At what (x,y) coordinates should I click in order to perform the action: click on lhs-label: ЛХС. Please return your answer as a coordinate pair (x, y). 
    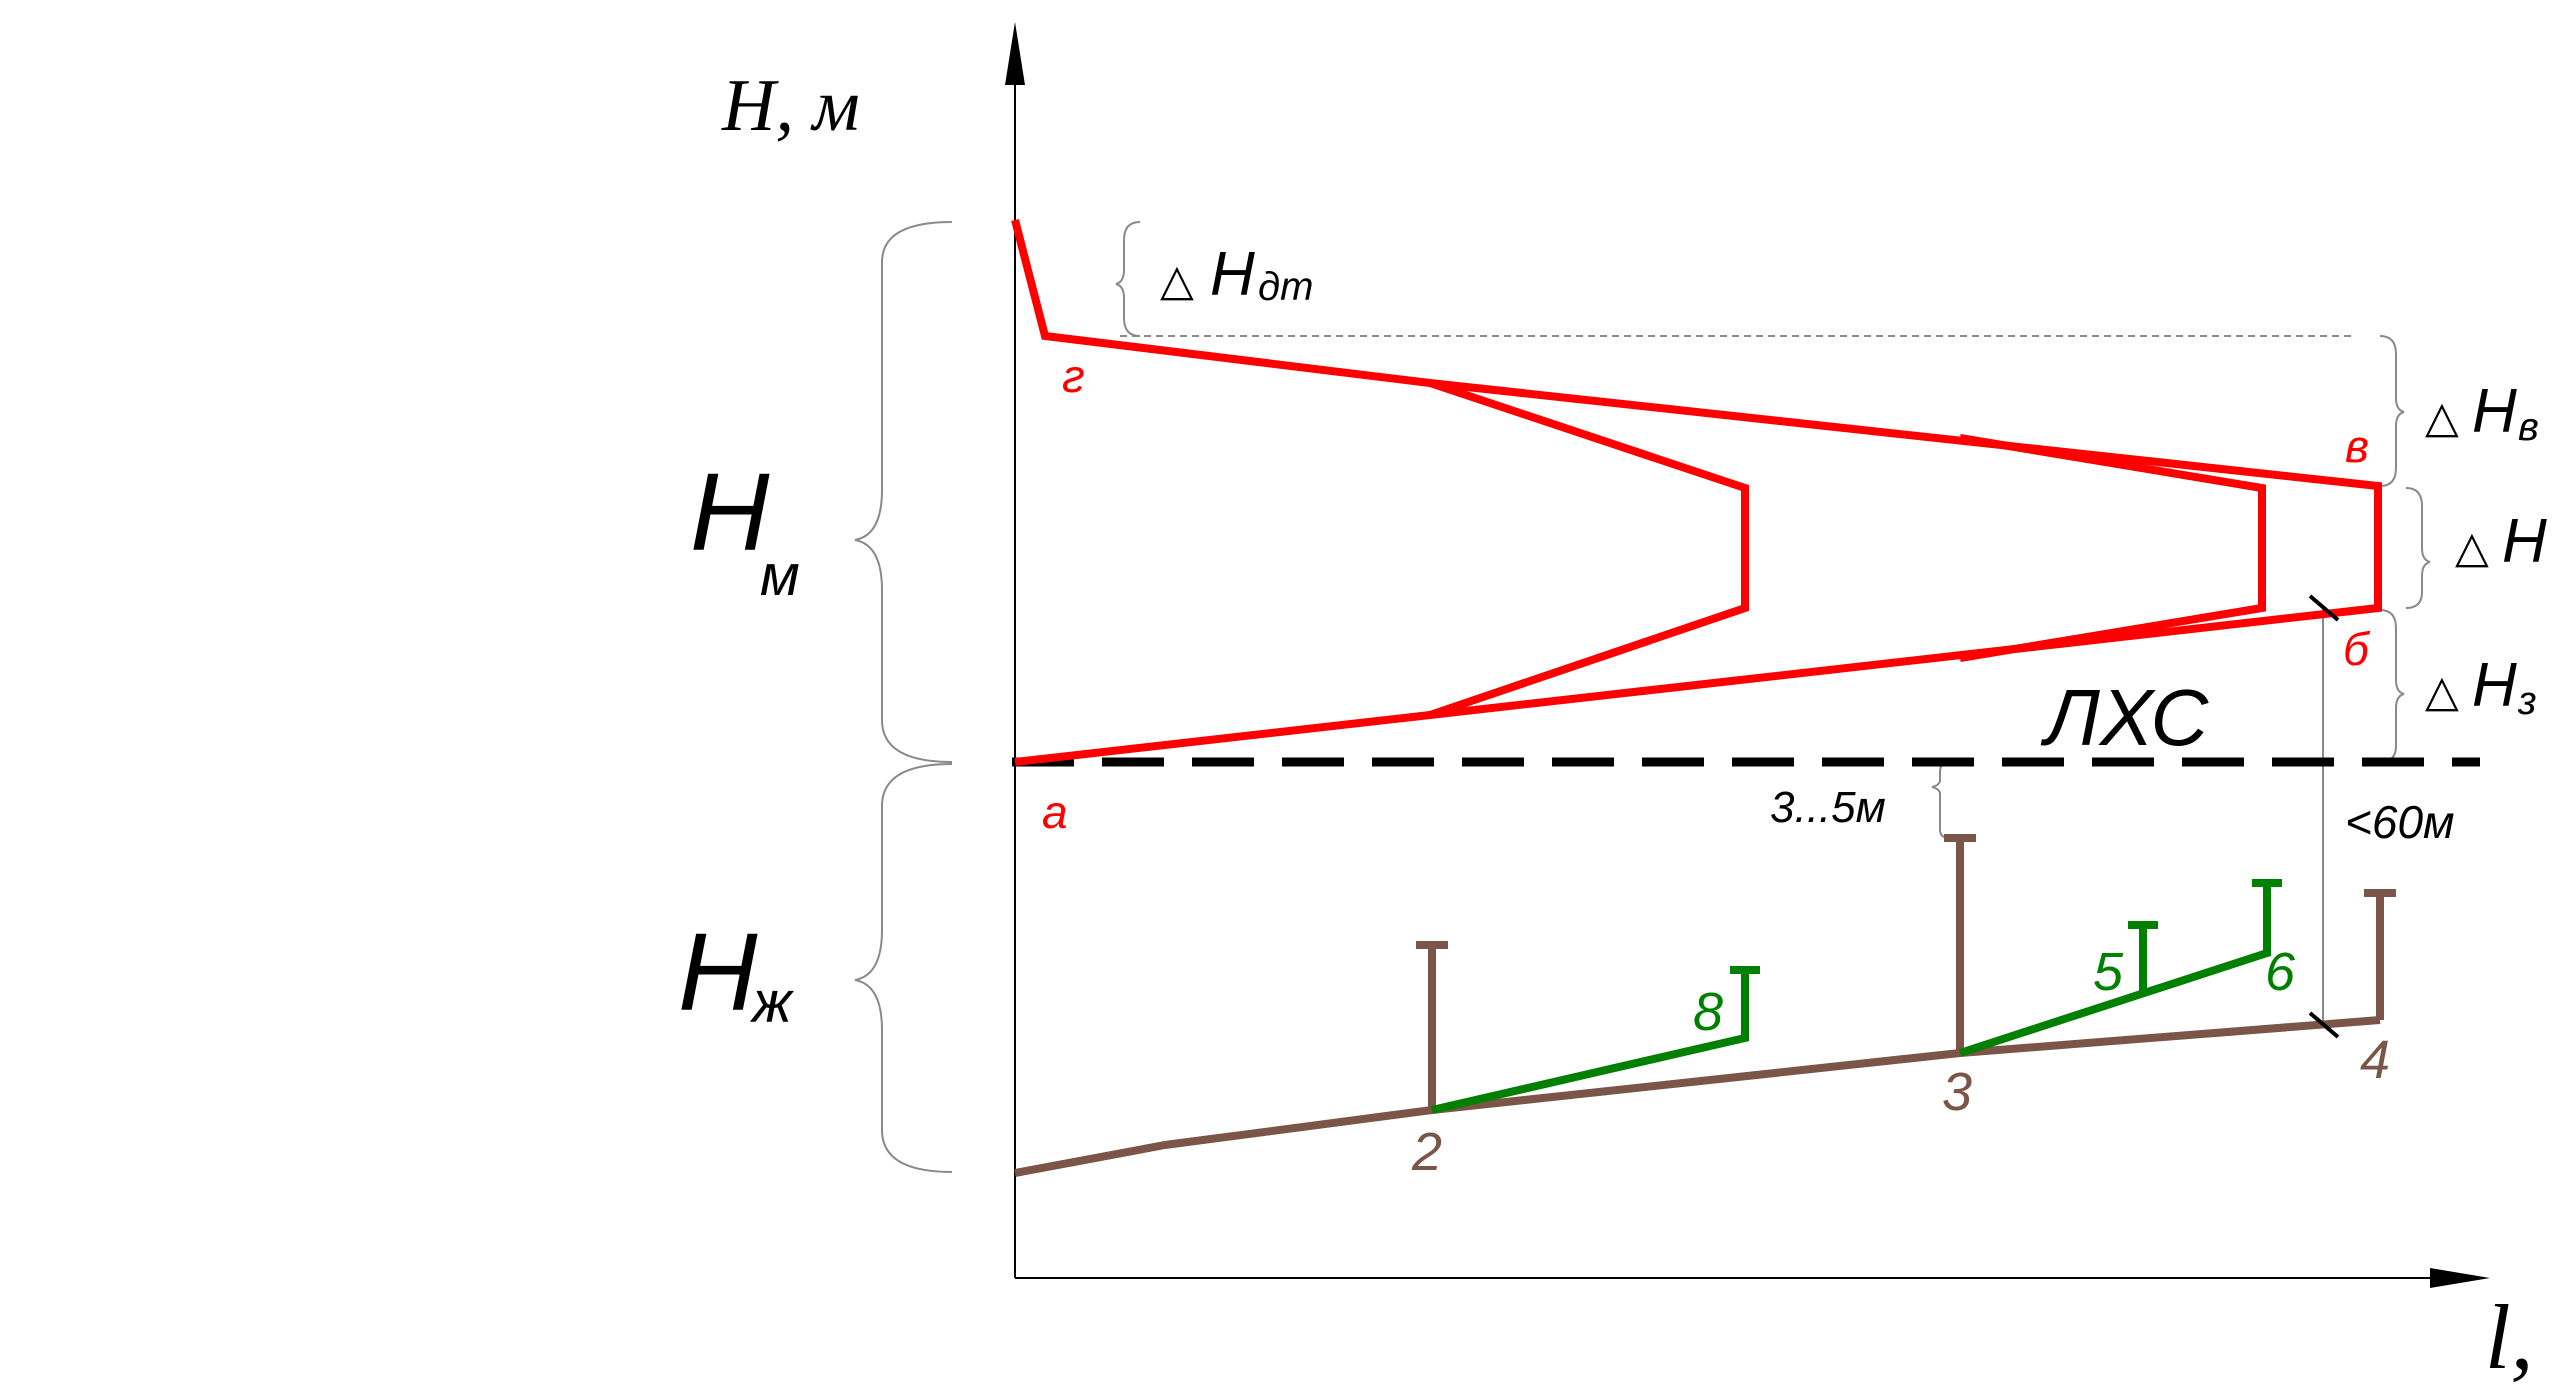
    Looking at the image, I should click on (2124, 717).